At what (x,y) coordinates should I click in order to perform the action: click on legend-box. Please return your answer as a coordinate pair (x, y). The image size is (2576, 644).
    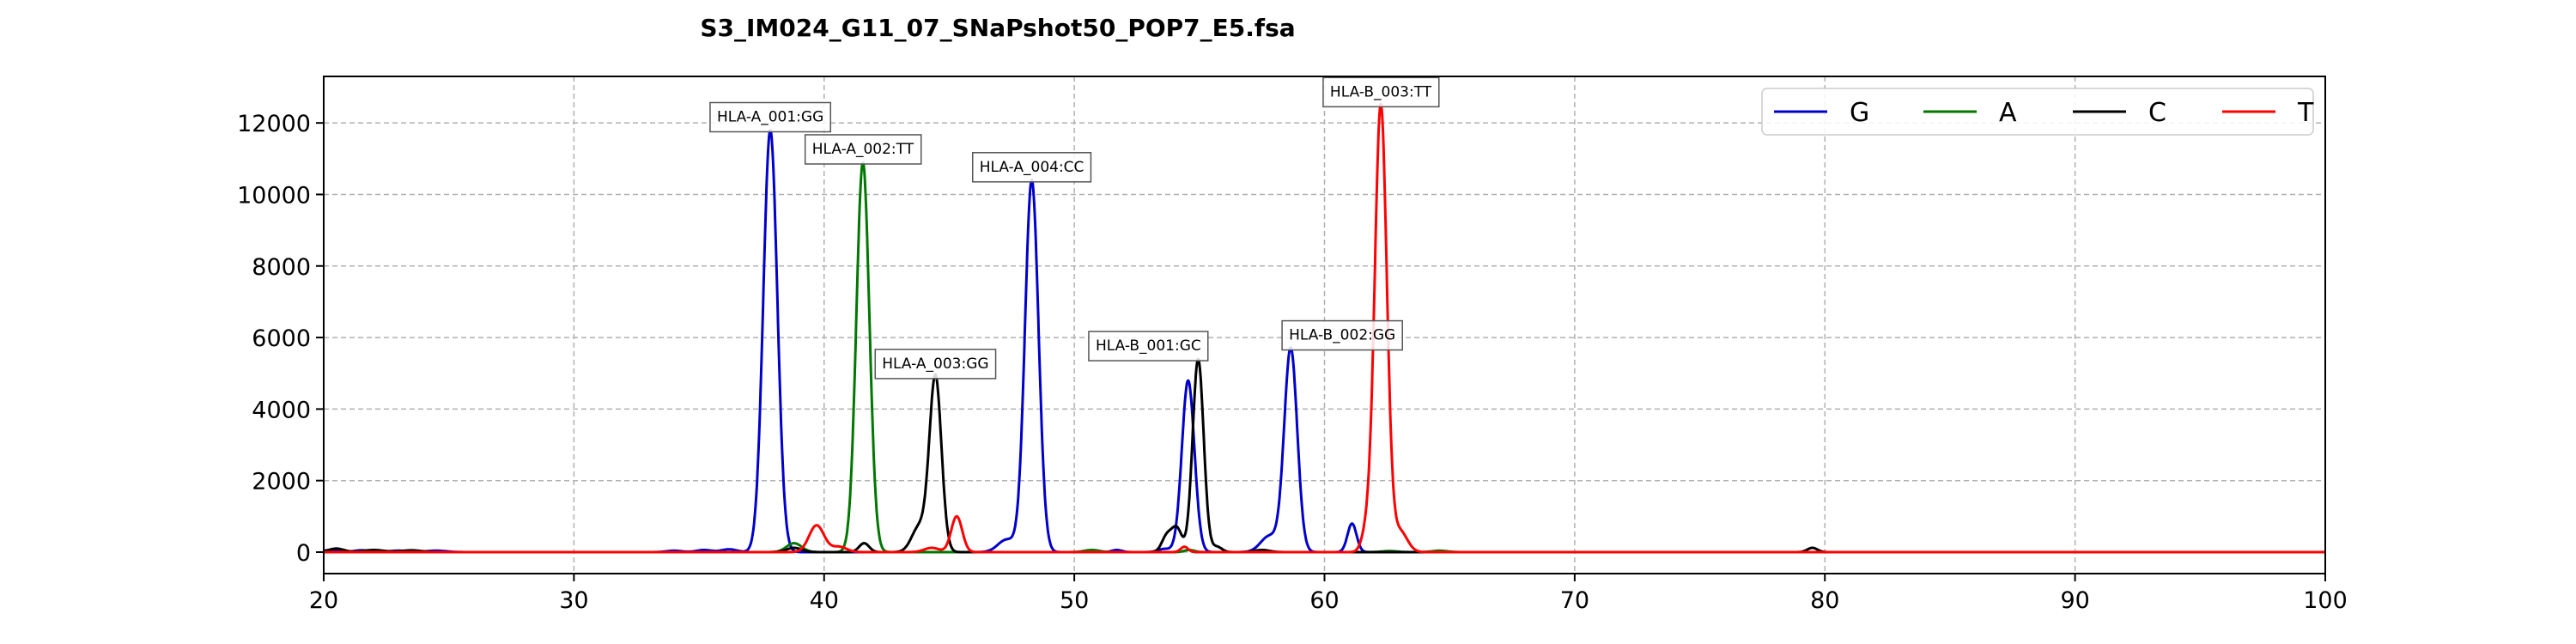
    Looking at the image, I should click on (2038, 112).